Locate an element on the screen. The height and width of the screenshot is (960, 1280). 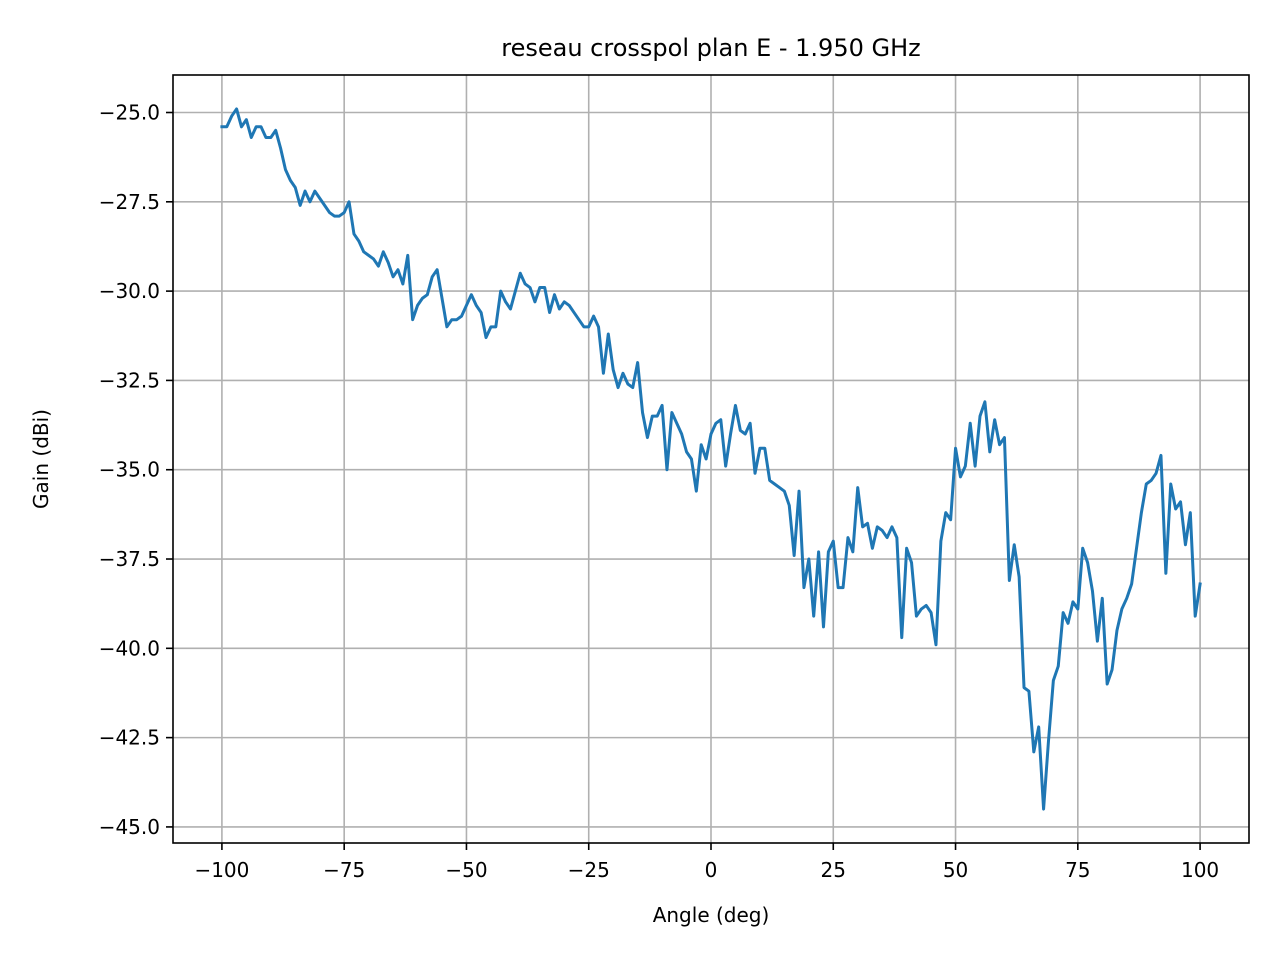
x-tick-label: 25 is located at coordinates (833, 870).